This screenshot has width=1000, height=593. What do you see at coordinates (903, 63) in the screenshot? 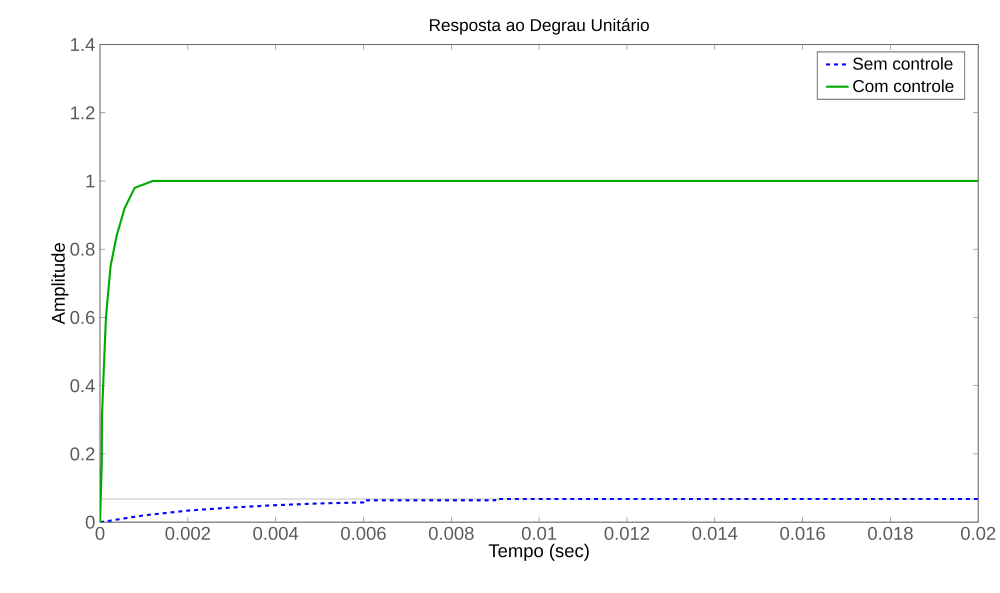
I see `legend-label: Sem controle` at bounding box center [903, 63].